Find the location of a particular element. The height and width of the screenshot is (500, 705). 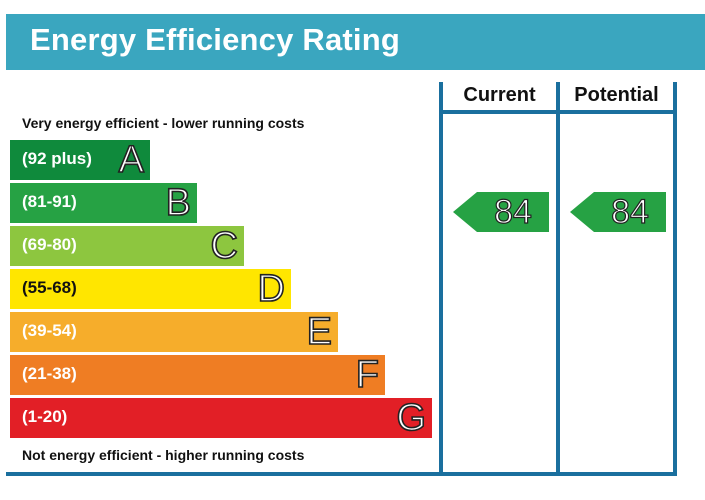

band-letter: E is located at coordinates (319, 332).